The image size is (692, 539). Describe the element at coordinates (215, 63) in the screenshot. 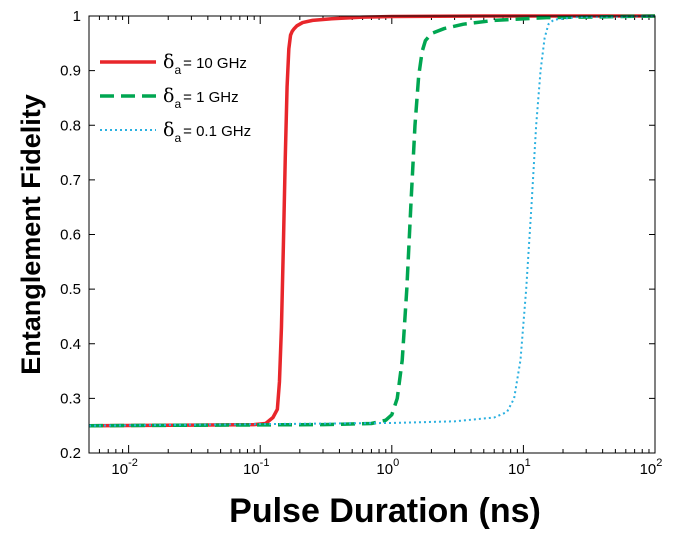

I see `legend-label: = 10 GHz` at that location.